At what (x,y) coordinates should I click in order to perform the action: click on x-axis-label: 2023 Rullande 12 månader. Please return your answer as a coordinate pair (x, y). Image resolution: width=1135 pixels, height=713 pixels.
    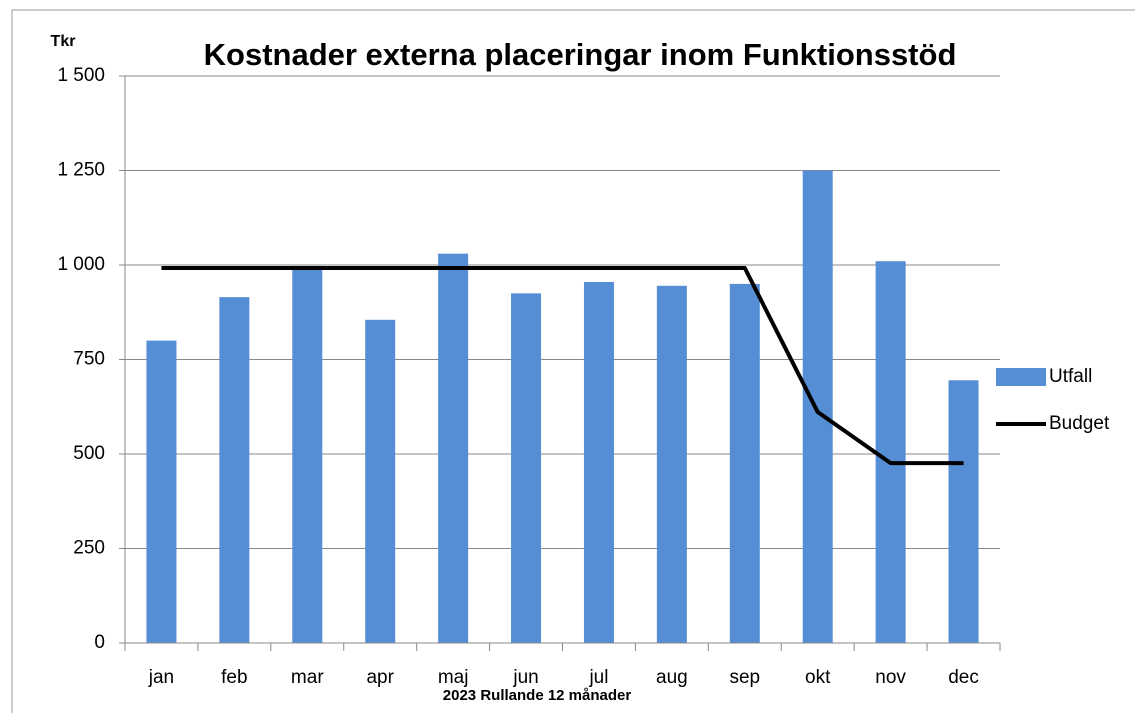
    Looking at the image, I should click on (537, 695).